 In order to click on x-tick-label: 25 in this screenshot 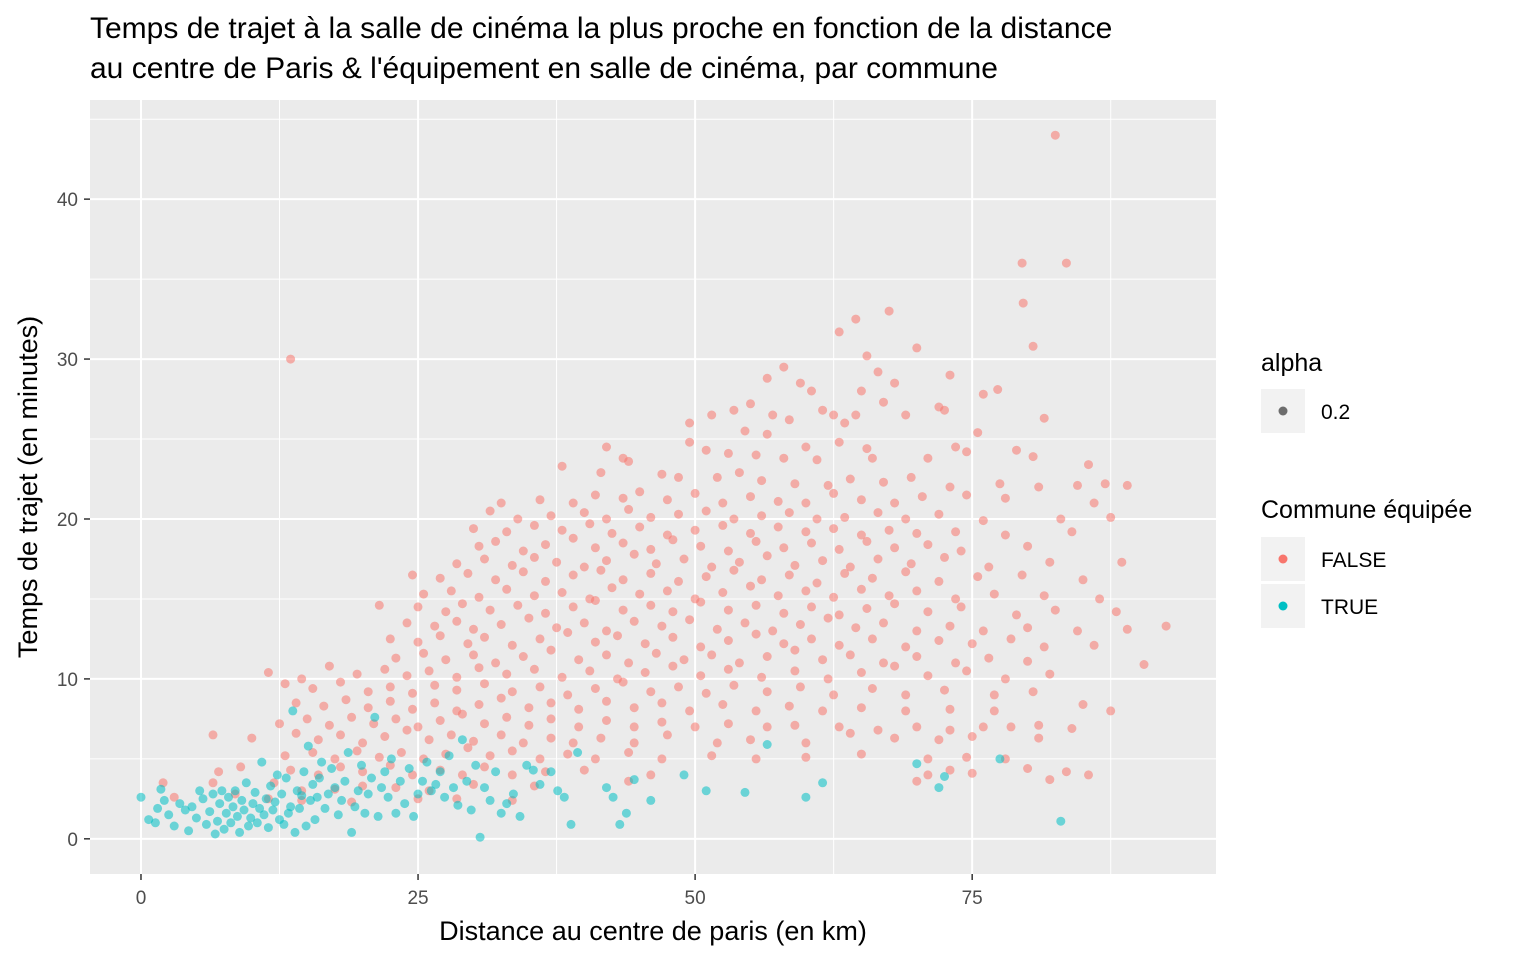, I will do `click(417, 898)`.